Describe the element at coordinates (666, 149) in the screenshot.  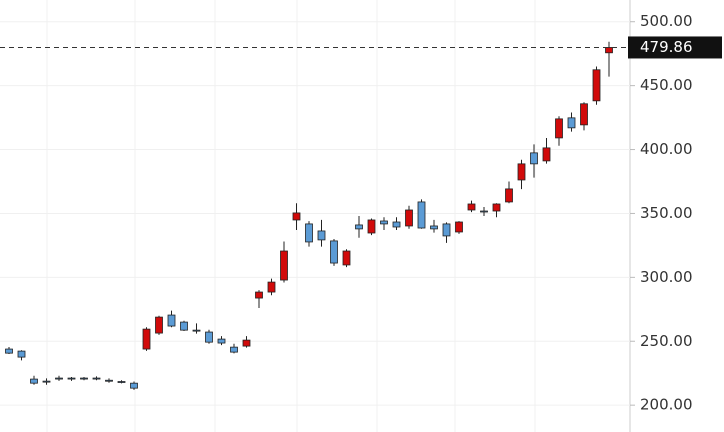
I see `y-tick-label: 400.00` at that location.